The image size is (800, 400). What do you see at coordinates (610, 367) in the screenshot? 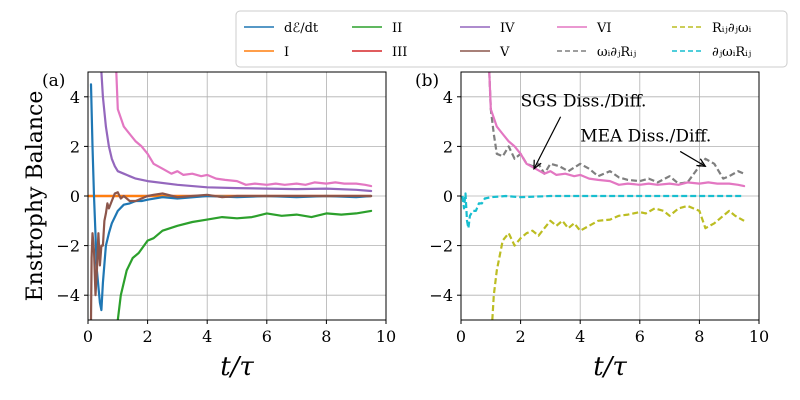
I see `x-axis-label-b: t/τ` at bounding box center [610, 367].